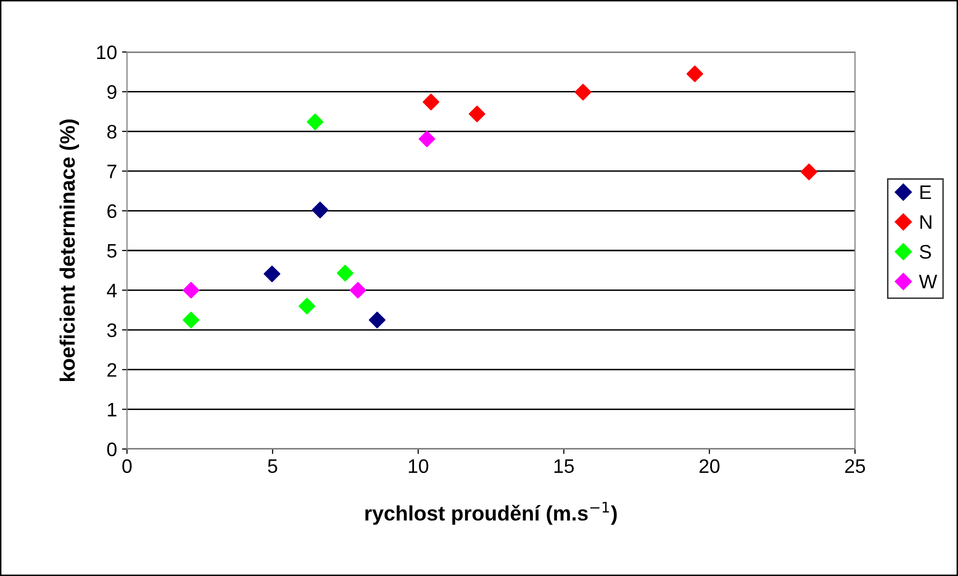 The height and width of the screenshot is (576, 958). What do you see at coordinates (127, 466) in the screenshot?
I see `x-tick-label: 0` at bounding box center [127, 466].